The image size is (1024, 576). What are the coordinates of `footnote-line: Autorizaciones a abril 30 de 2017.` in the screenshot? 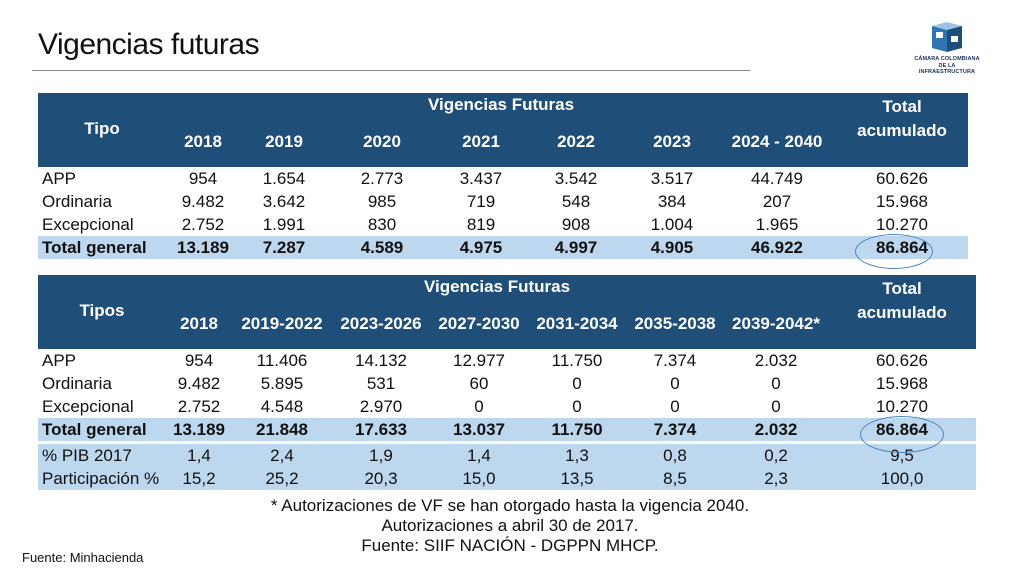 It's located at (510, 525).